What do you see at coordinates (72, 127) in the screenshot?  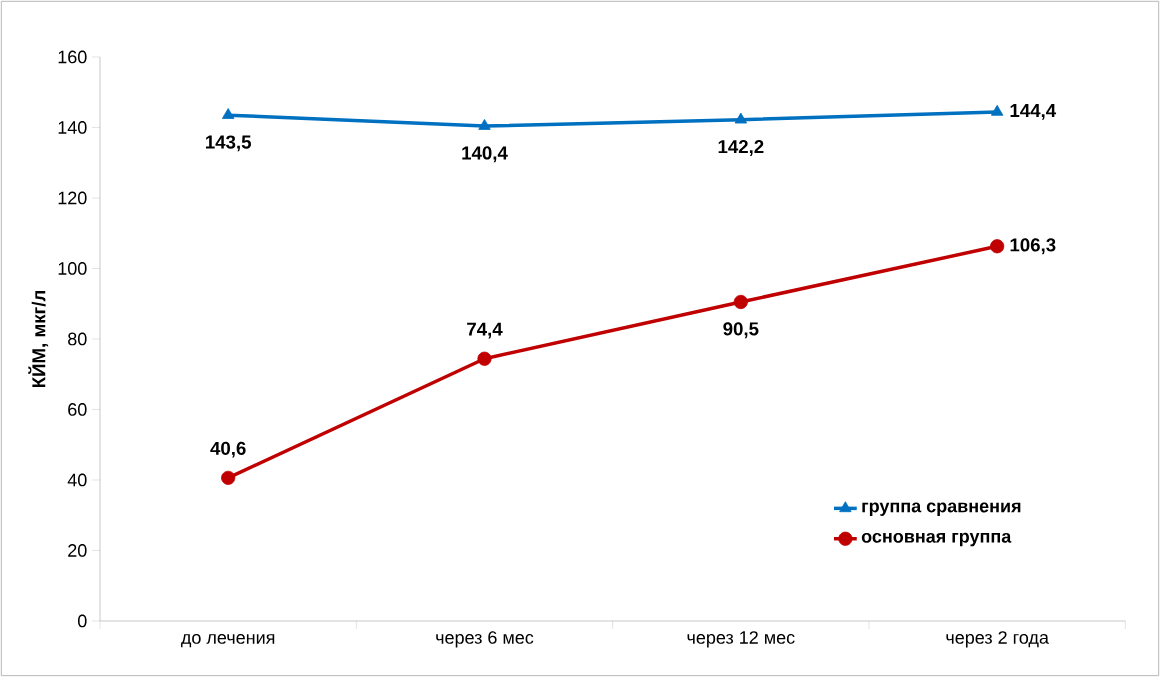 I see `y-tick-label: 140` at bounding box center [72, 127].